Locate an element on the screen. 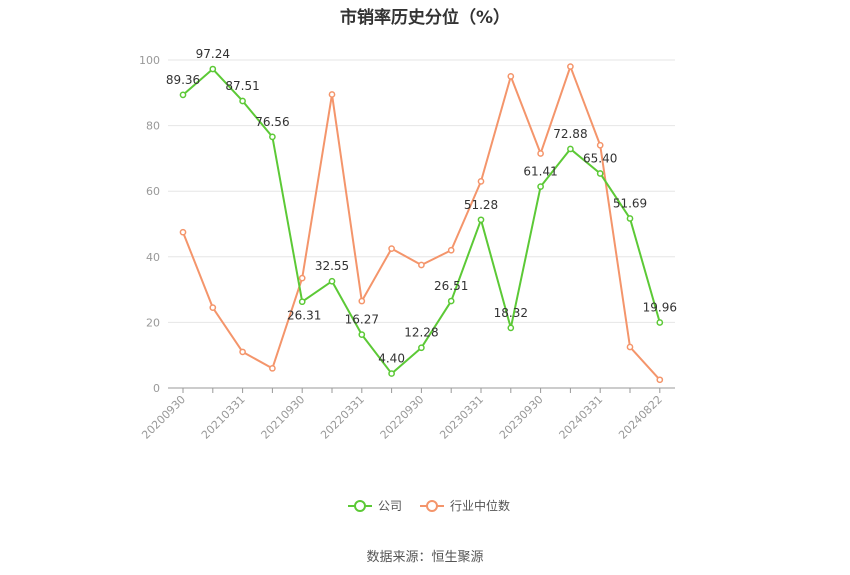 Image resolution: width=850 pixels, height=575 pixels. x-tick-label: 20210930 is located at coordinates (283, 417).